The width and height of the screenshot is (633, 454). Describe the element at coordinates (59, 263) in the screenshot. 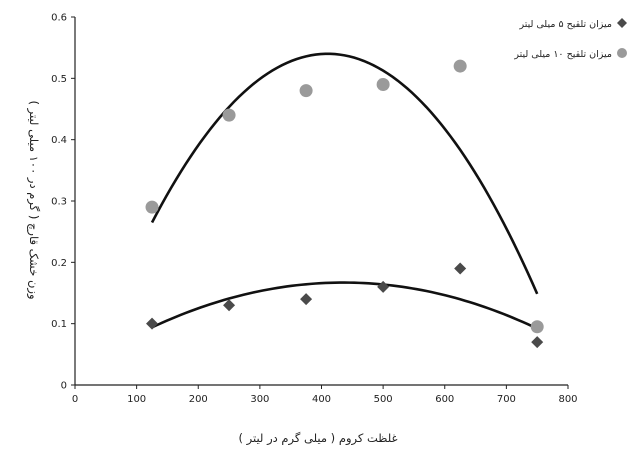

I see `y-tick-label: 0.2` at that location.